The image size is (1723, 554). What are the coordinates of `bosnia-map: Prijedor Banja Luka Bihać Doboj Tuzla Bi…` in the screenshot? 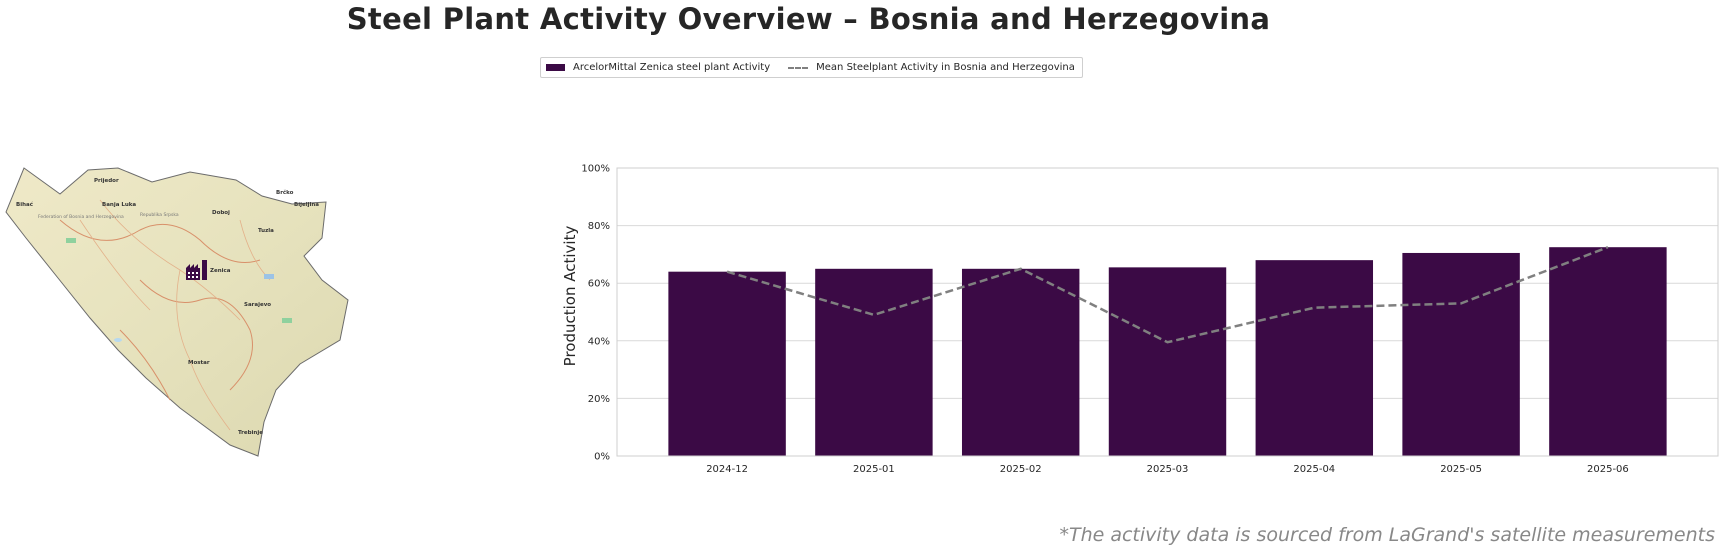 It's located at (177, 312).